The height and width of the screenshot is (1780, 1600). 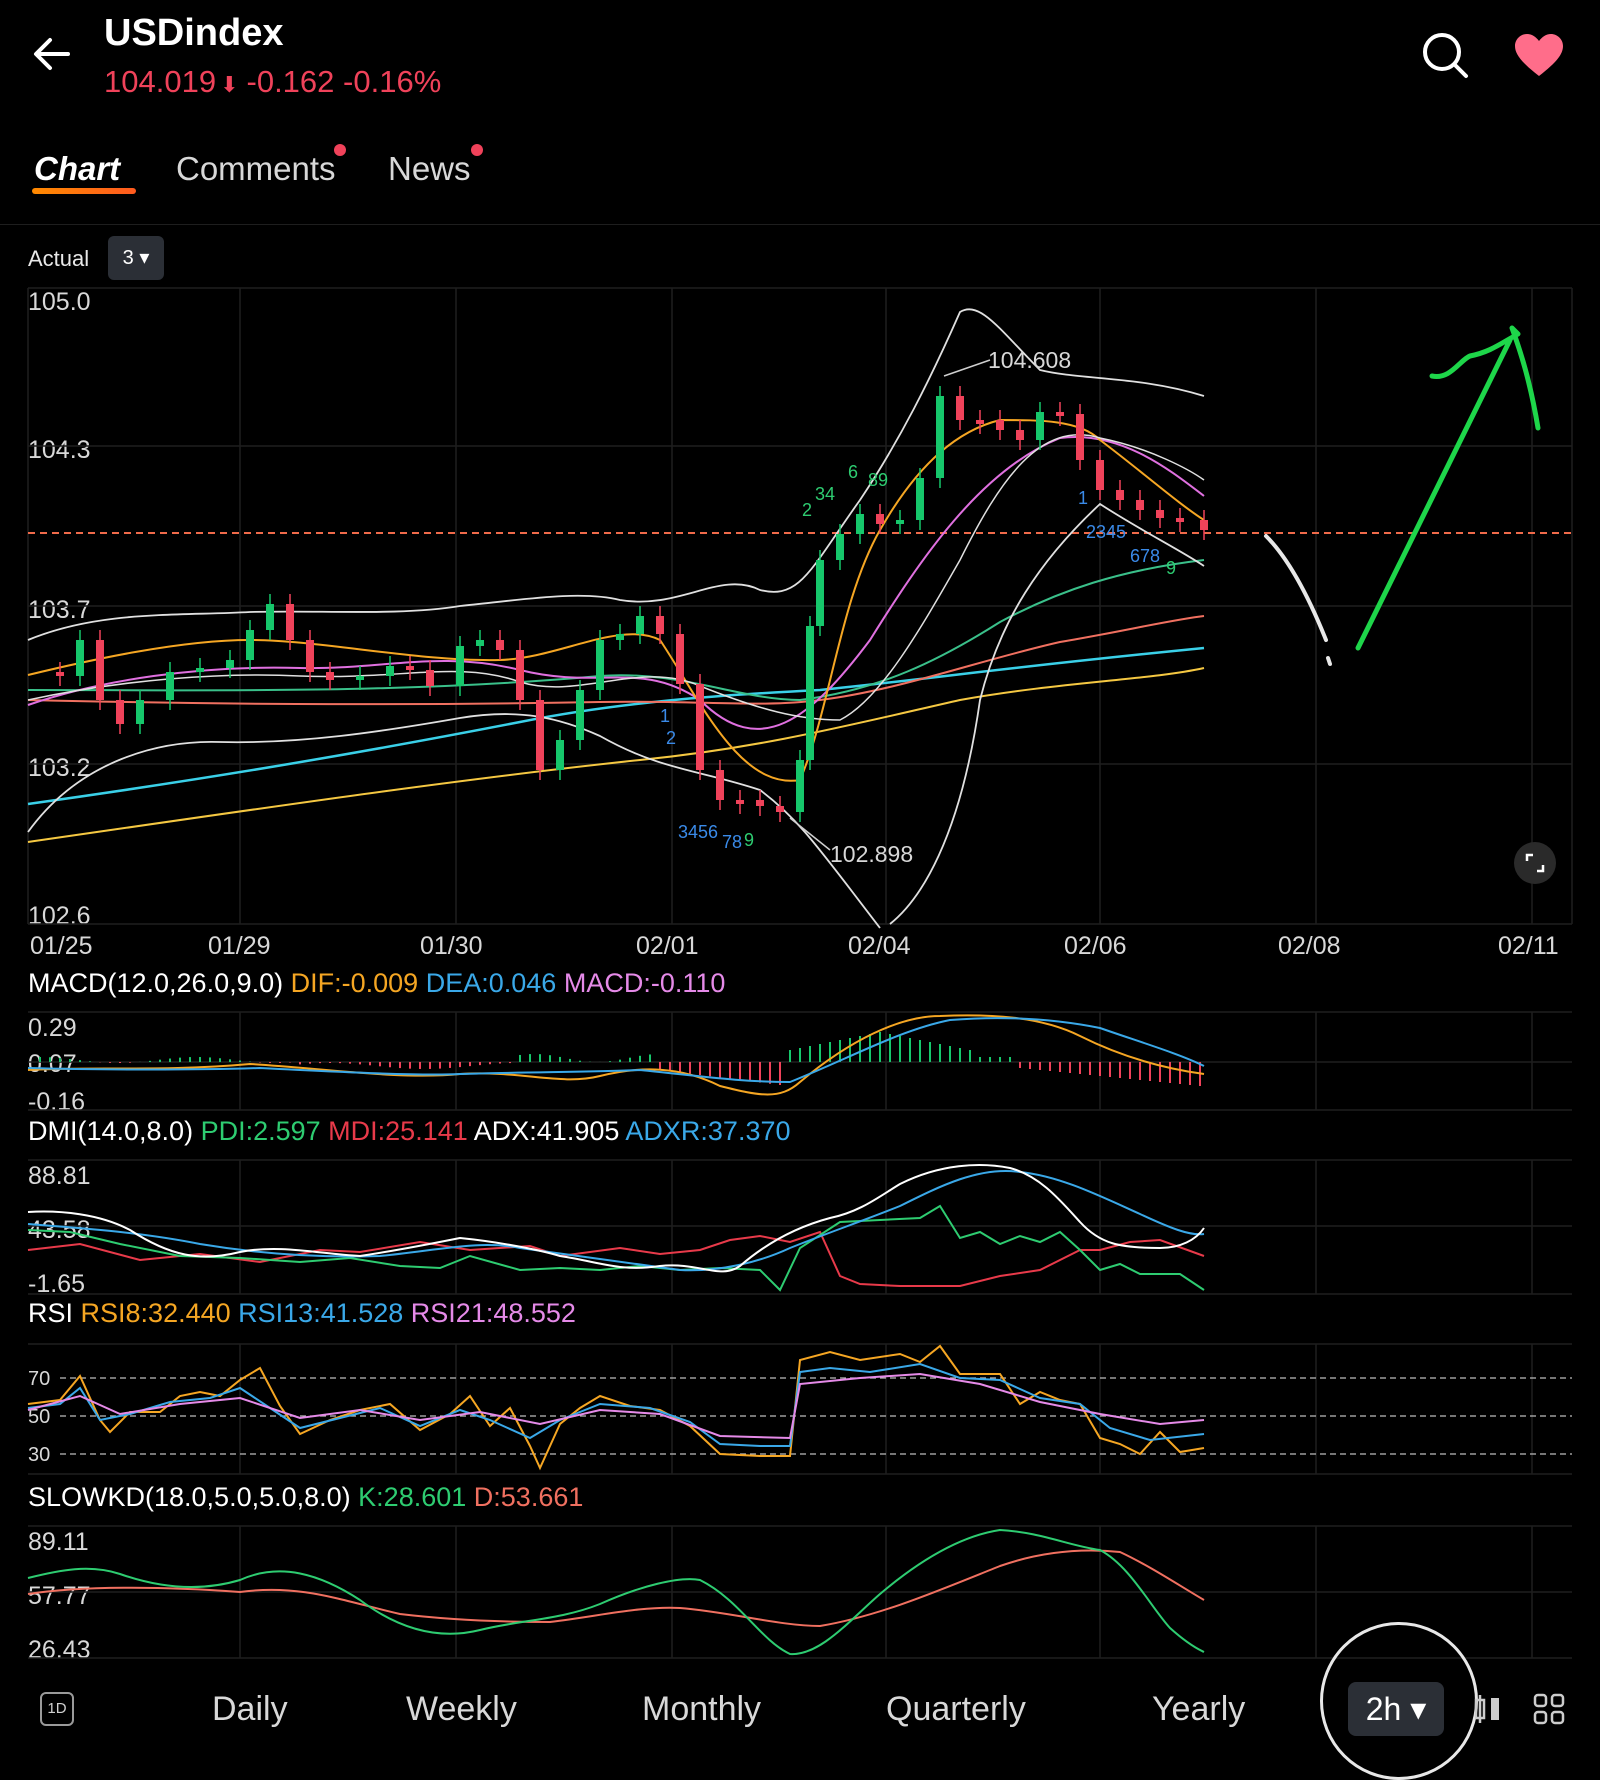 I want to click on y-label: 103.2, so click(x=59, y=768).